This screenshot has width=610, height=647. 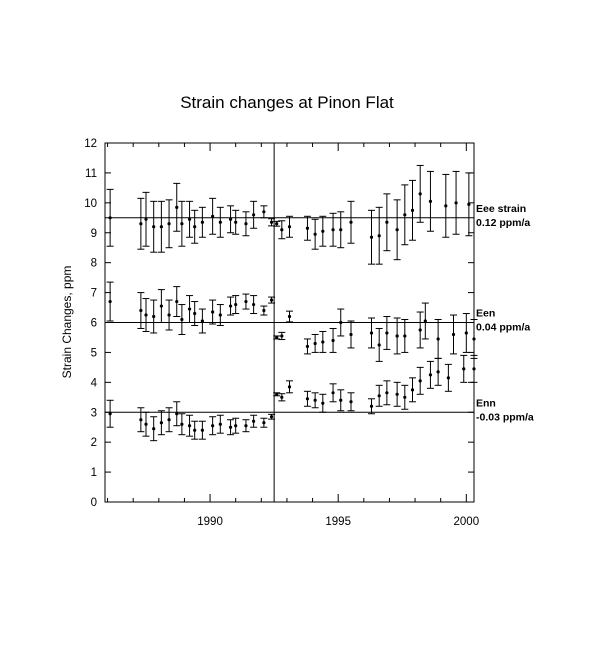 What do you see at coordinates (94, 353) in the screenshot?
I see `y-tick-label: 5` at bounding box center [94, 353].